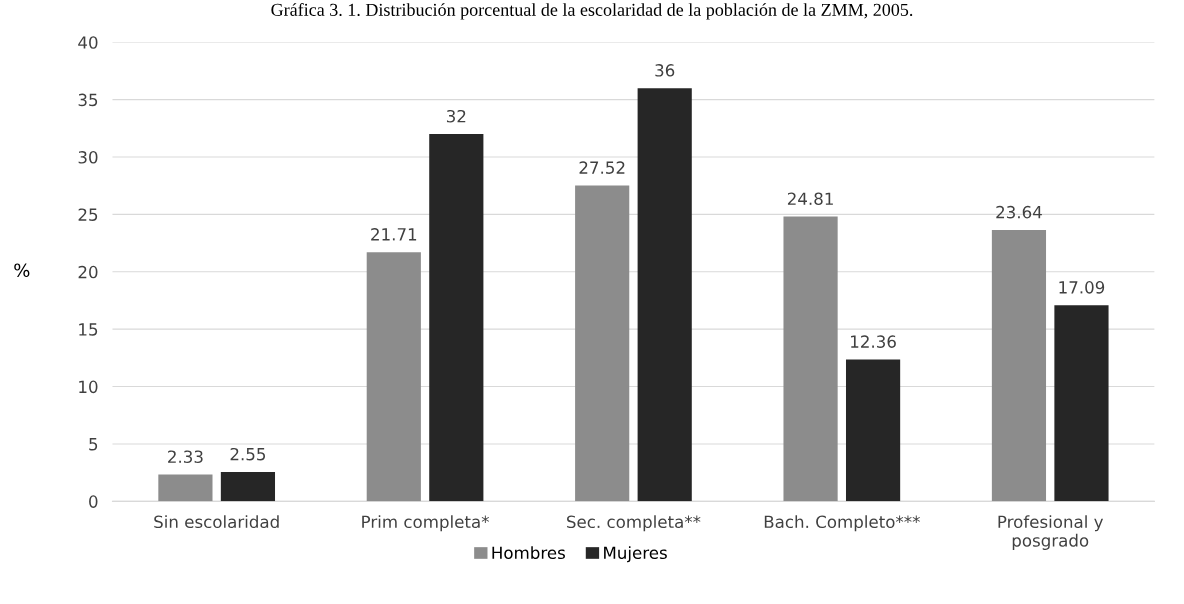  Describe the element at coordinates (602, 167) in the screenshot. I see `data-label: 27.52` at that location.